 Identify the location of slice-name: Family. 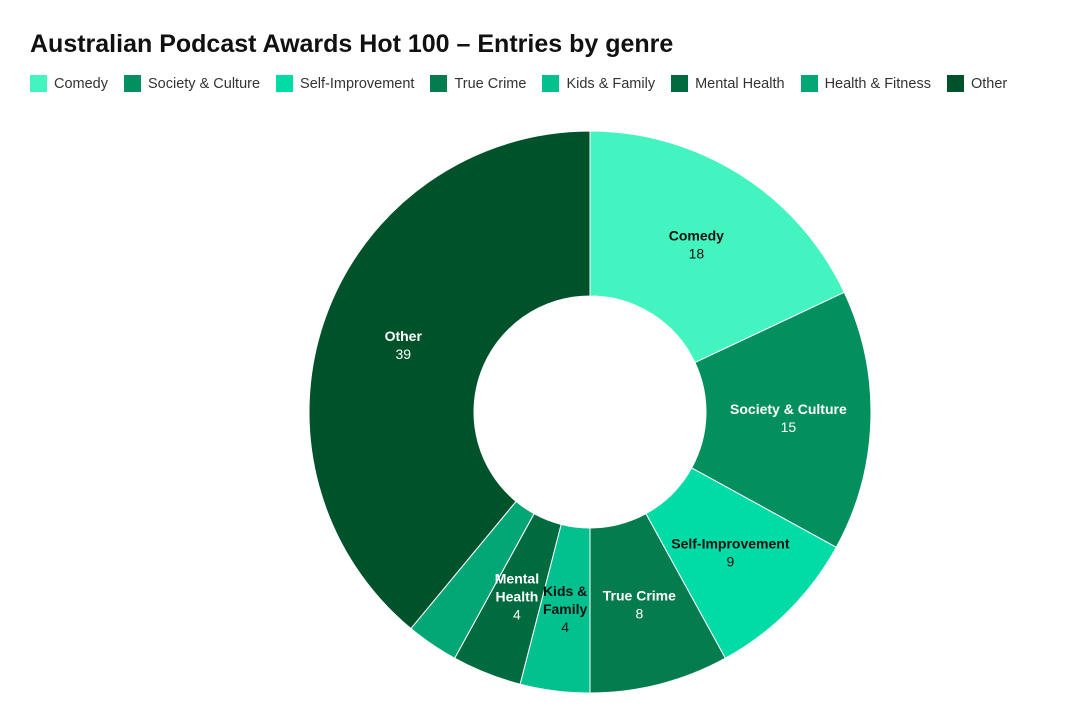
(565, 609).